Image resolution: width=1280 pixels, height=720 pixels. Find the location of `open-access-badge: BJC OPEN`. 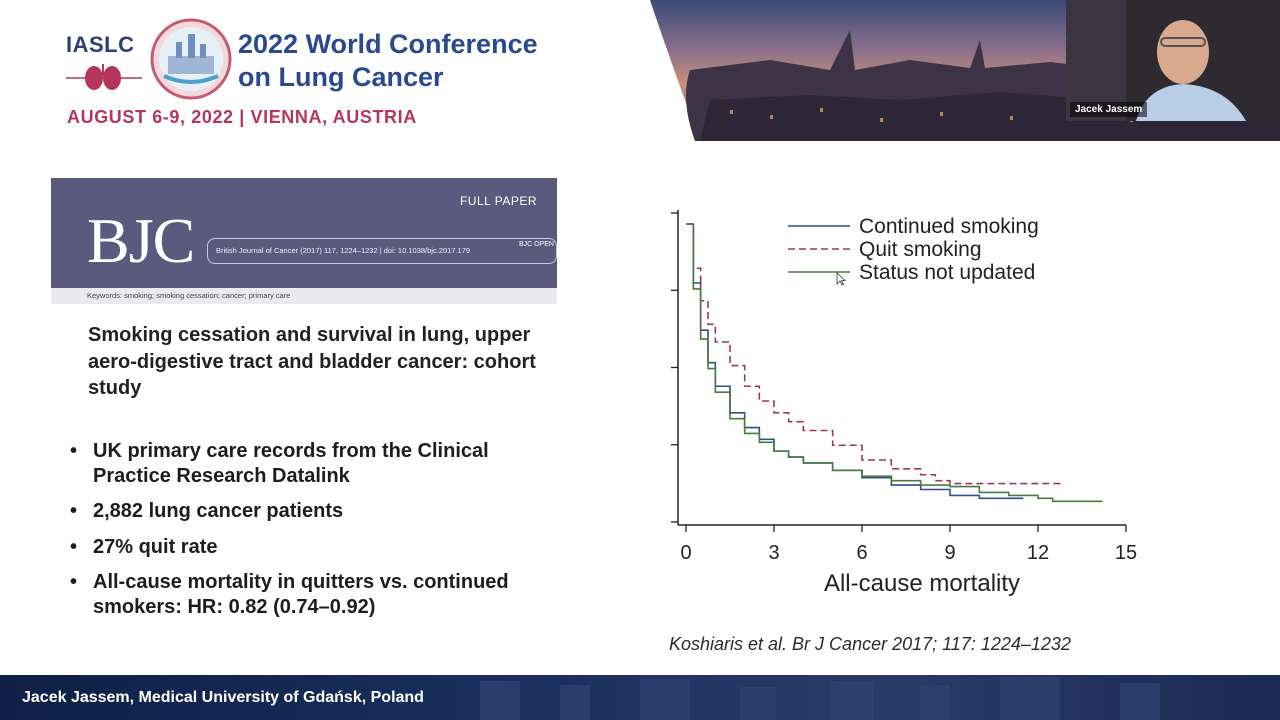

open-access-badge: BJC OPEN is located at coordinates (536, 244).